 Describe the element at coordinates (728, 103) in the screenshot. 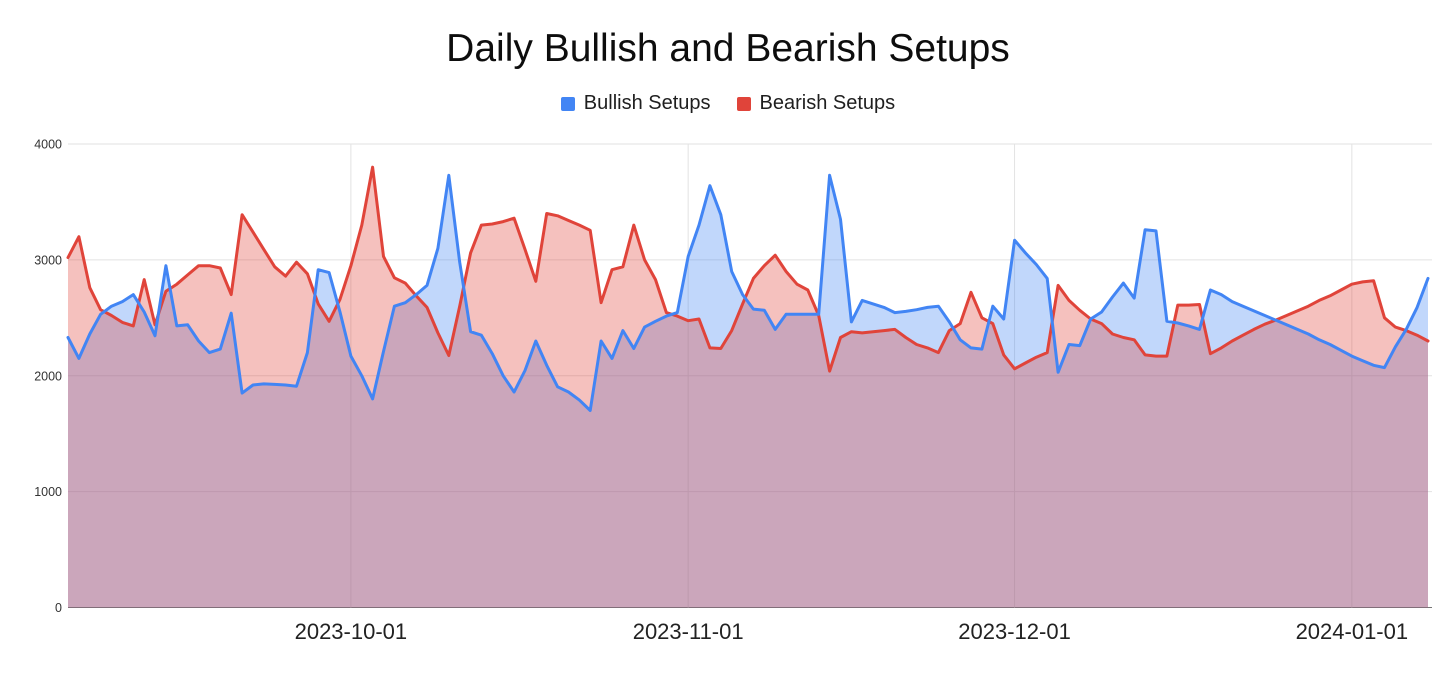

I see `legend: Bullish Setups Bearish Setups` at that location.